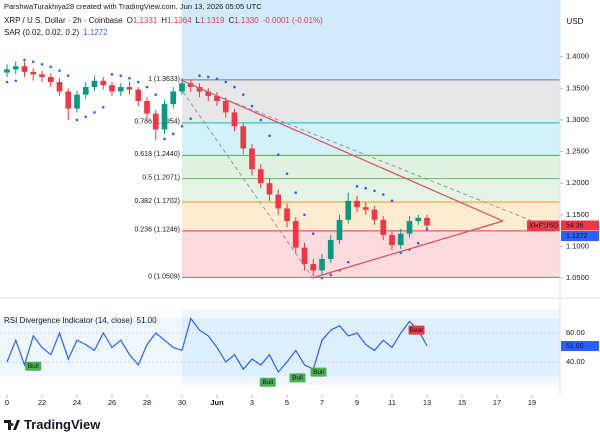 This screenshot has width=600, height=443. I want to click on rsi-value: 51.00, so click(147, 320).